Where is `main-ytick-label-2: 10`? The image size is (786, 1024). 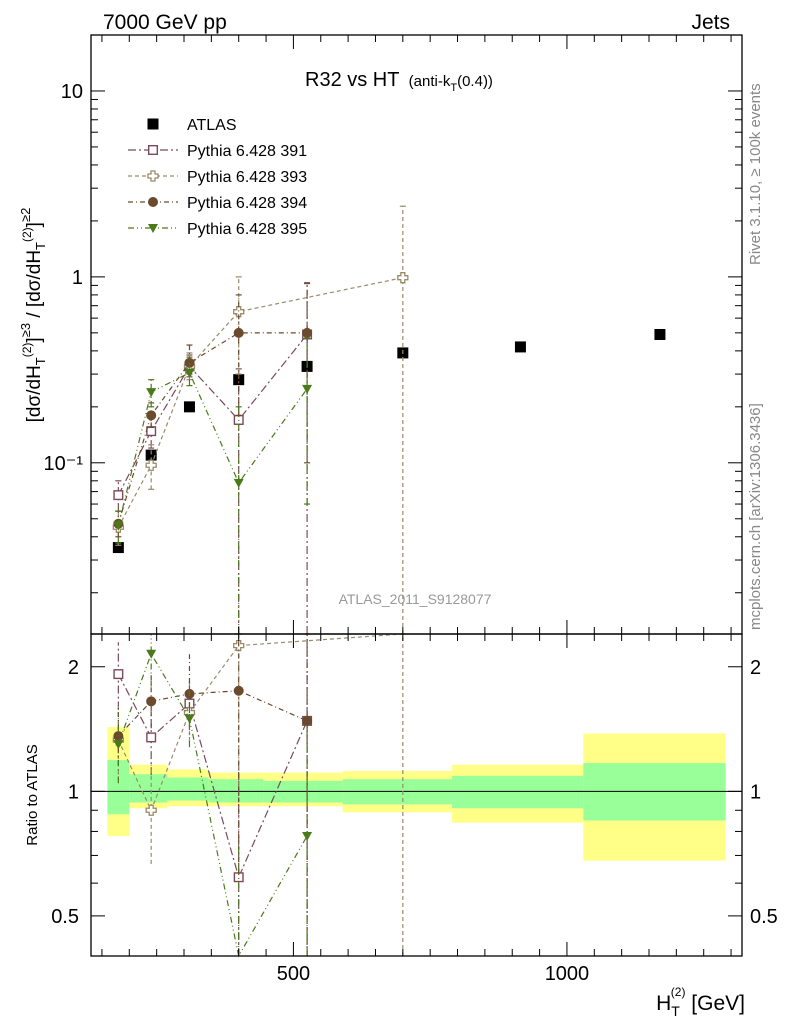
main-ytick-label-2: 10 is located at coordinates (72, 92).